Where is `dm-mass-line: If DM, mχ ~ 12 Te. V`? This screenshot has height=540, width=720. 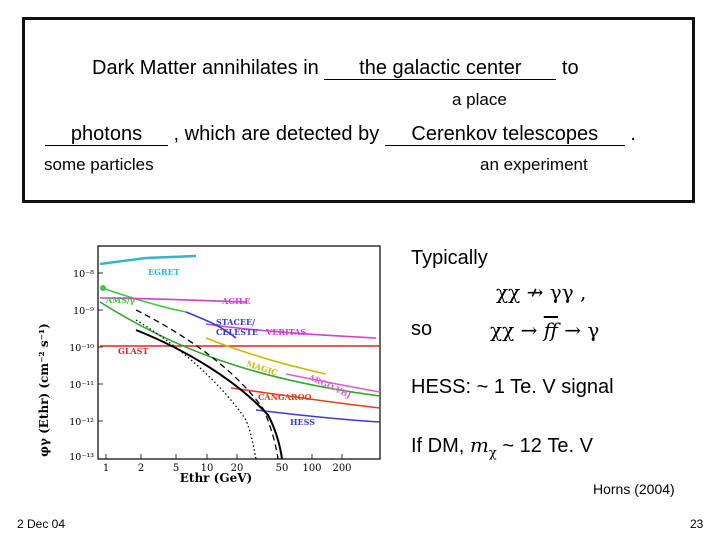
dm-mass-line: If DM, mχ ~ 12 Te. V is located at coordinates (502, 447).